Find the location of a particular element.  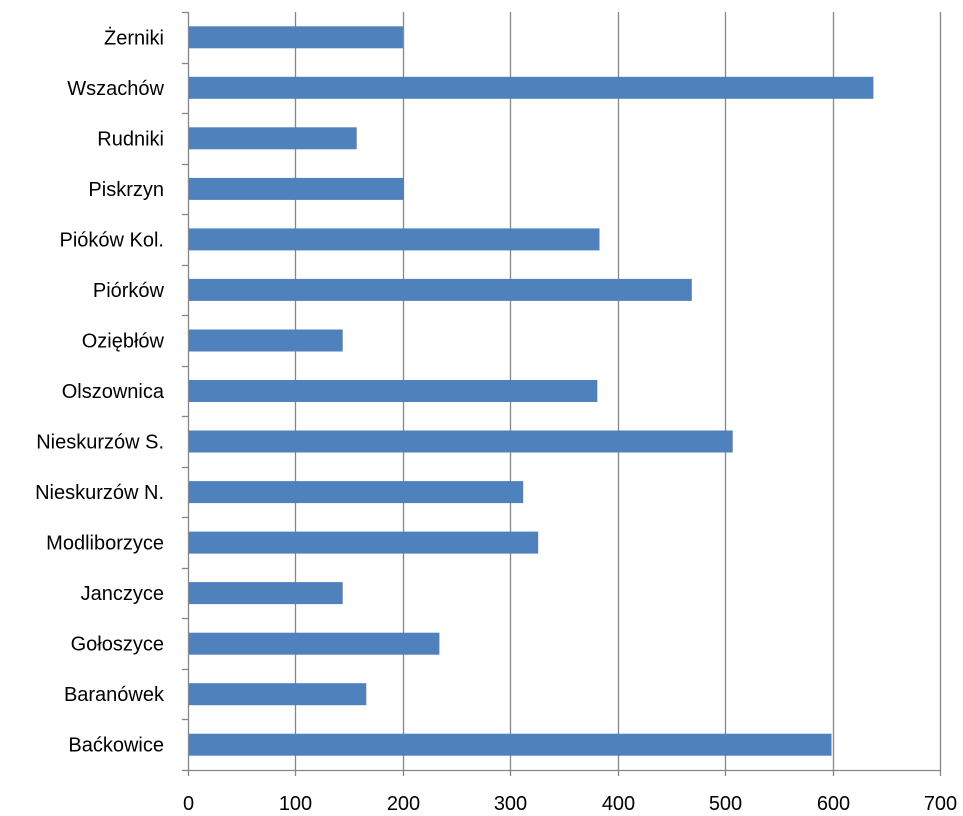

bar-Piórków is located at coordinates (440, 289).